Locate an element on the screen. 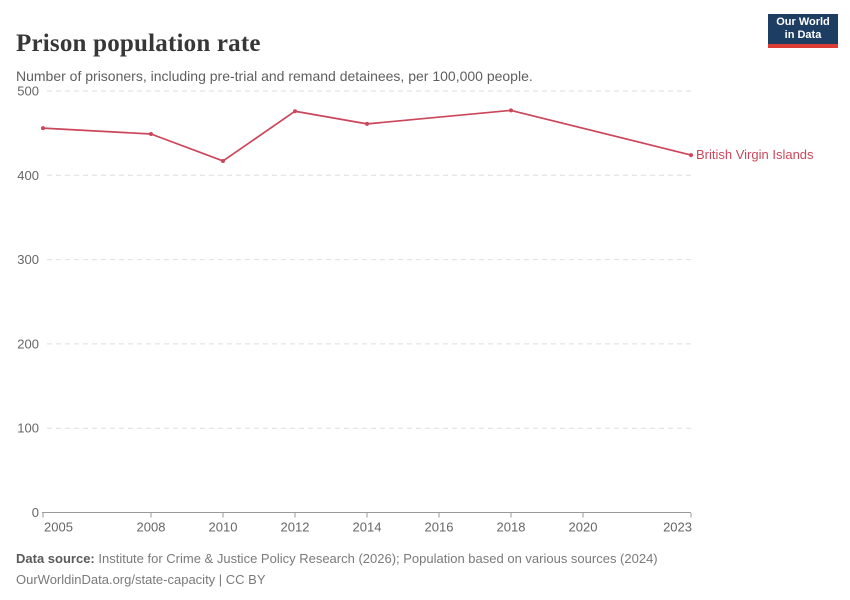  owid-logo-line1: Our World is located at coordinates (803, 22).